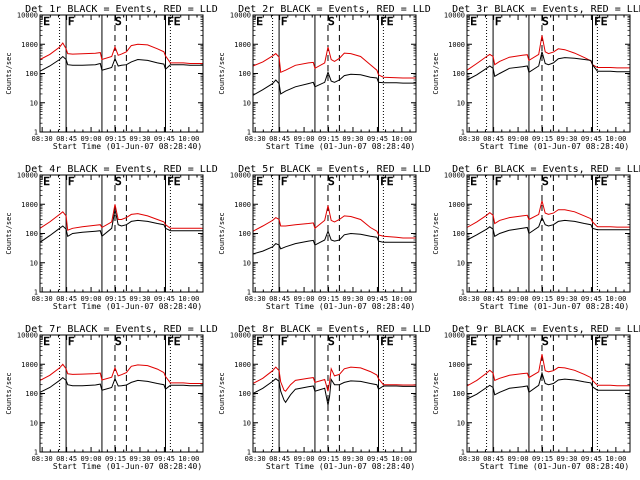 This screenshot has width=640, height=480. What do you see at coordinates (554, 146) in the screenshot?
I see `x-axis-label: Start Time (01-Jun-07 08:28:40)` at bounding box center [554, 146].